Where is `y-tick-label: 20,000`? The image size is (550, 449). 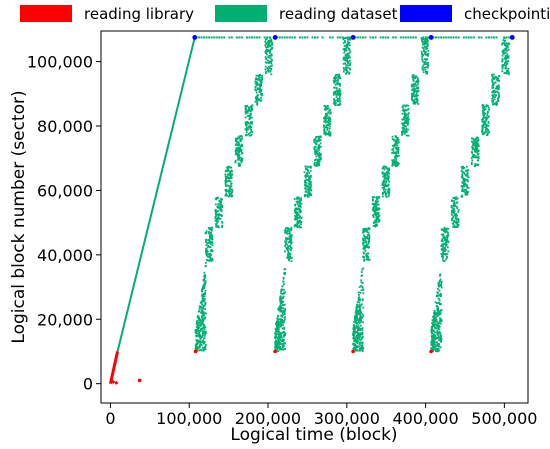 y-tick-label: 20,000 is located at coordinates (65, 319).